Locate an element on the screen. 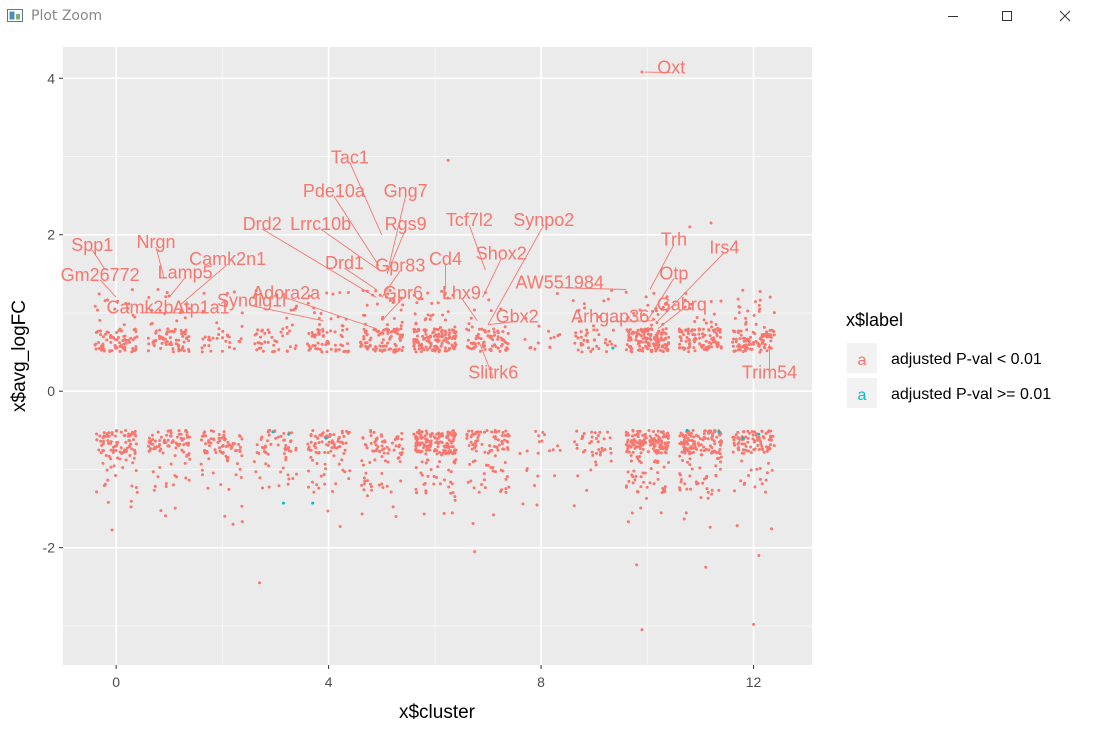  gene-label: Trh is located at coordinates (674, 240).